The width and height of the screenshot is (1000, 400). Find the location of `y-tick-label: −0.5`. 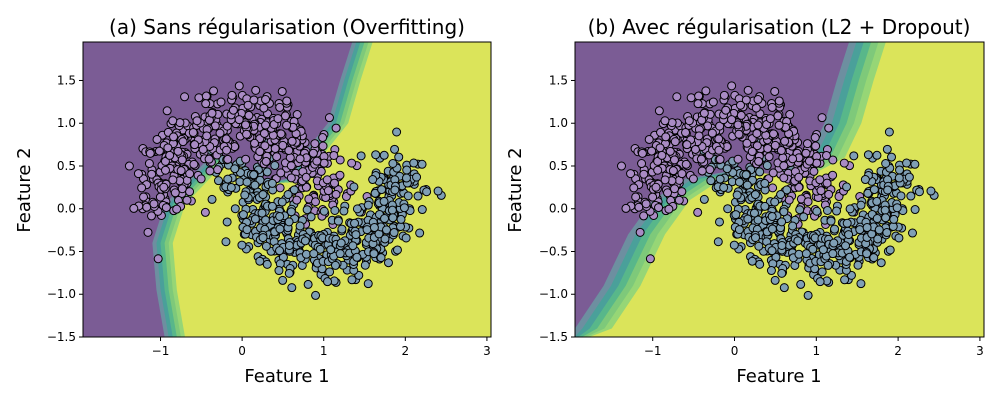

y-tick-label: −0.5 is located at coordinates (553, 251).